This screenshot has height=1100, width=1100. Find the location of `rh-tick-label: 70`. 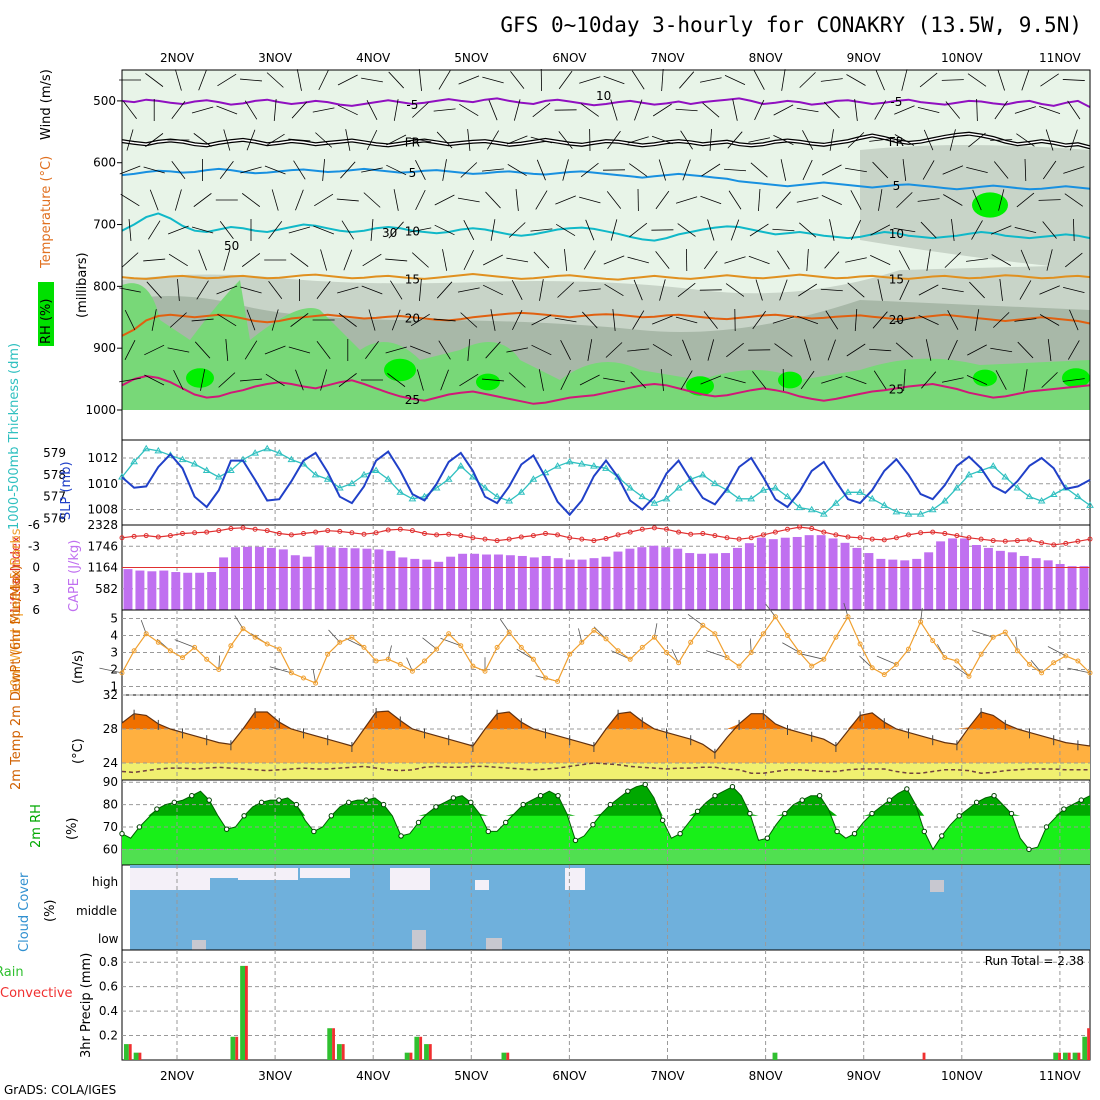

rh-tick-label: 70 is located at coordinates (110, 827).